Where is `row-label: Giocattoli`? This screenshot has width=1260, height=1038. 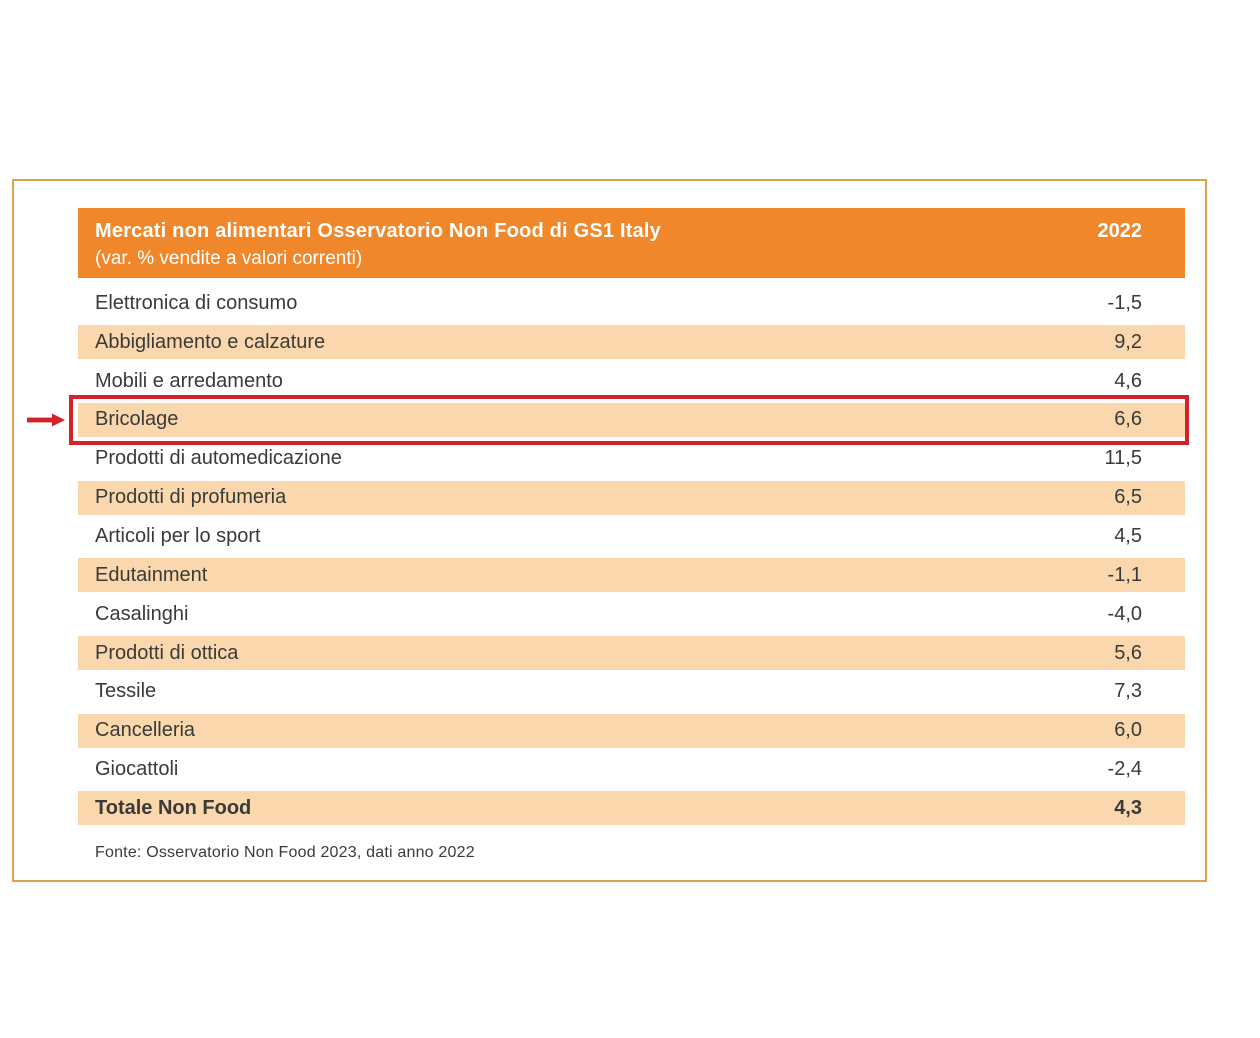
row-label: Giocattoli is located at coordinates (137, 769).